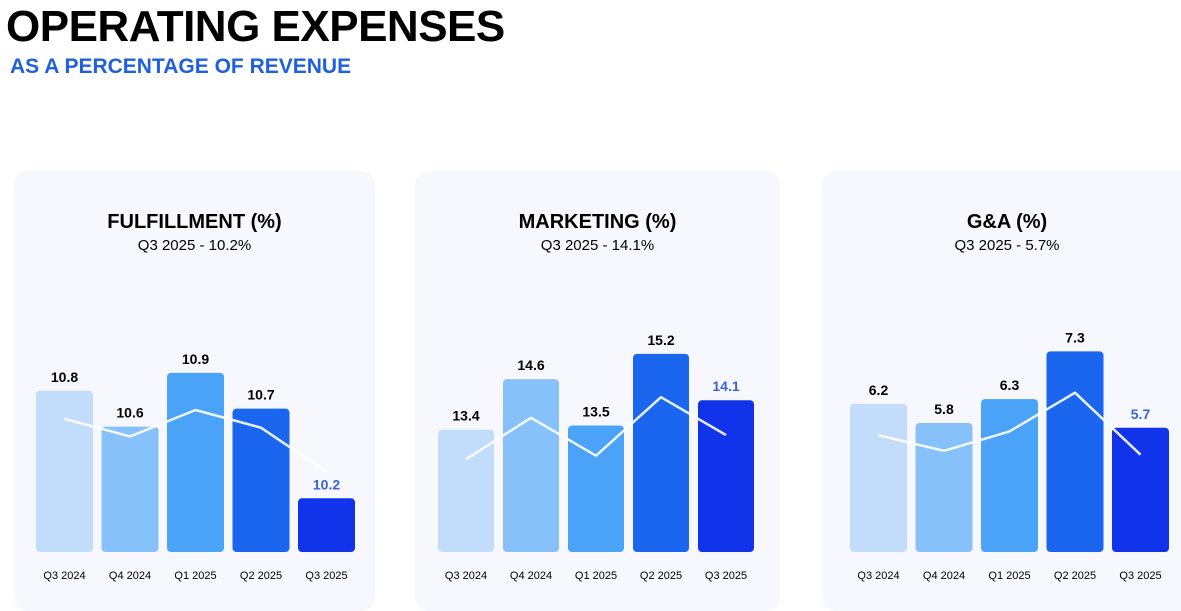 The height and width of the screenshot is (611, 1181). Describe the element at coordinates (597, 222) in the screenshot. I see `chart-title: MARKETING (%)` at that location.